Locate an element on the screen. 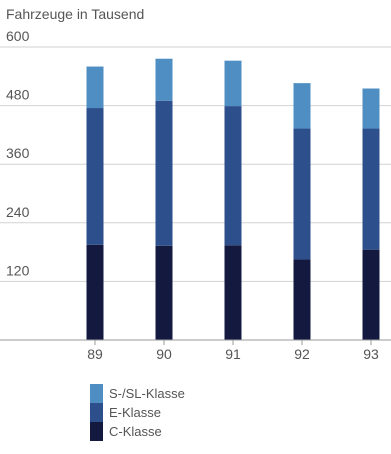  y-tick-label: 360 is located at coordinates (18, 153).